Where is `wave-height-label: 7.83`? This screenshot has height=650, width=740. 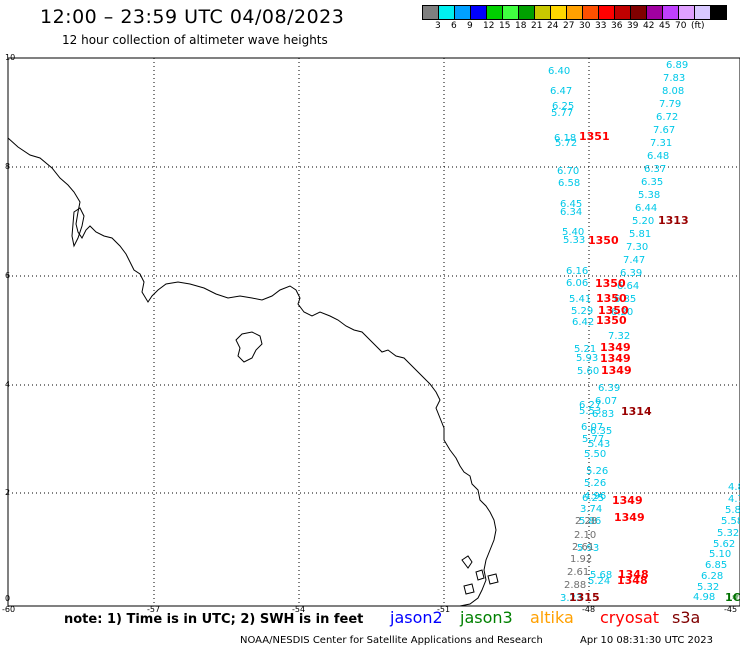 wave-height-label: 7.83 is located at coordinates (674, 78).